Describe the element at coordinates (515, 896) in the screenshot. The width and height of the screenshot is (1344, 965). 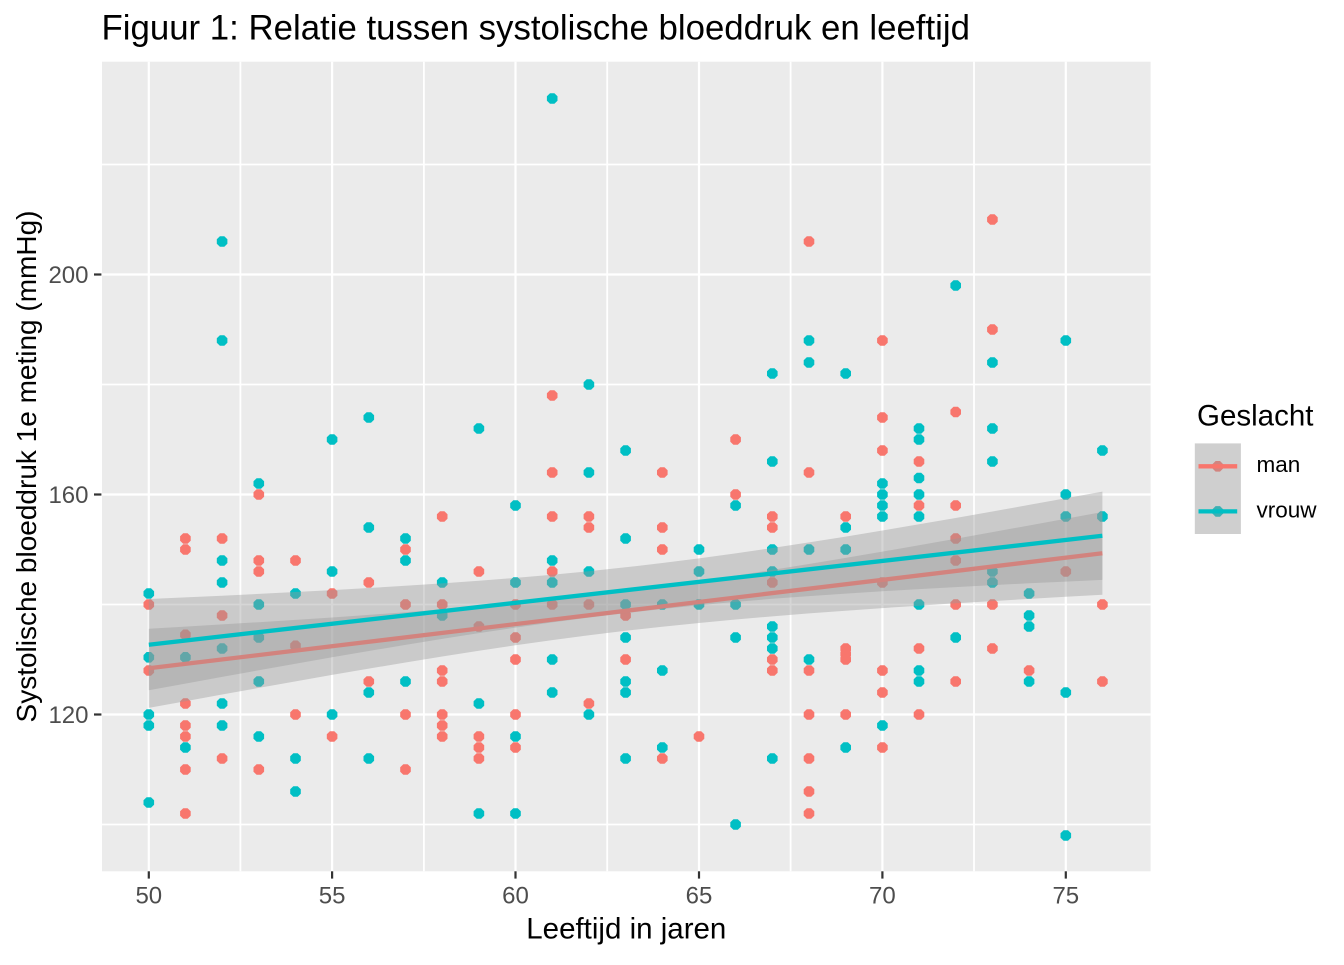
I see `svg-text: 60` at that location.